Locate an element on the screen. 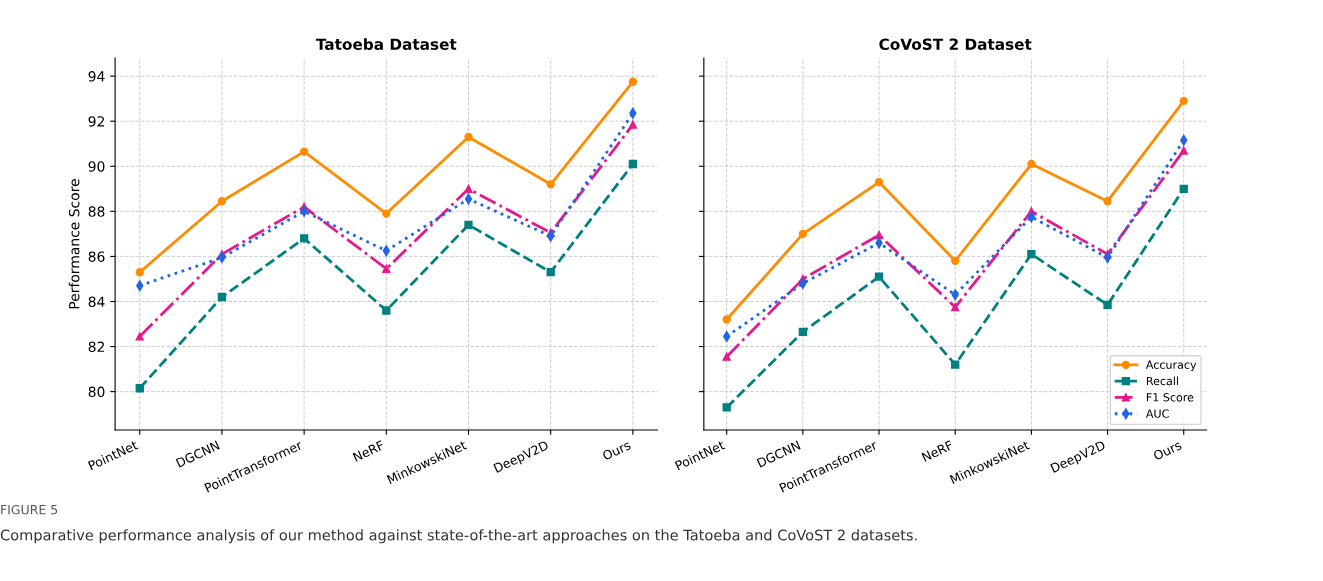 The width and height of the screenshot is (1323, 581). chart-title: CoVoST 2 Dataset is located at coordinates (955, 44).